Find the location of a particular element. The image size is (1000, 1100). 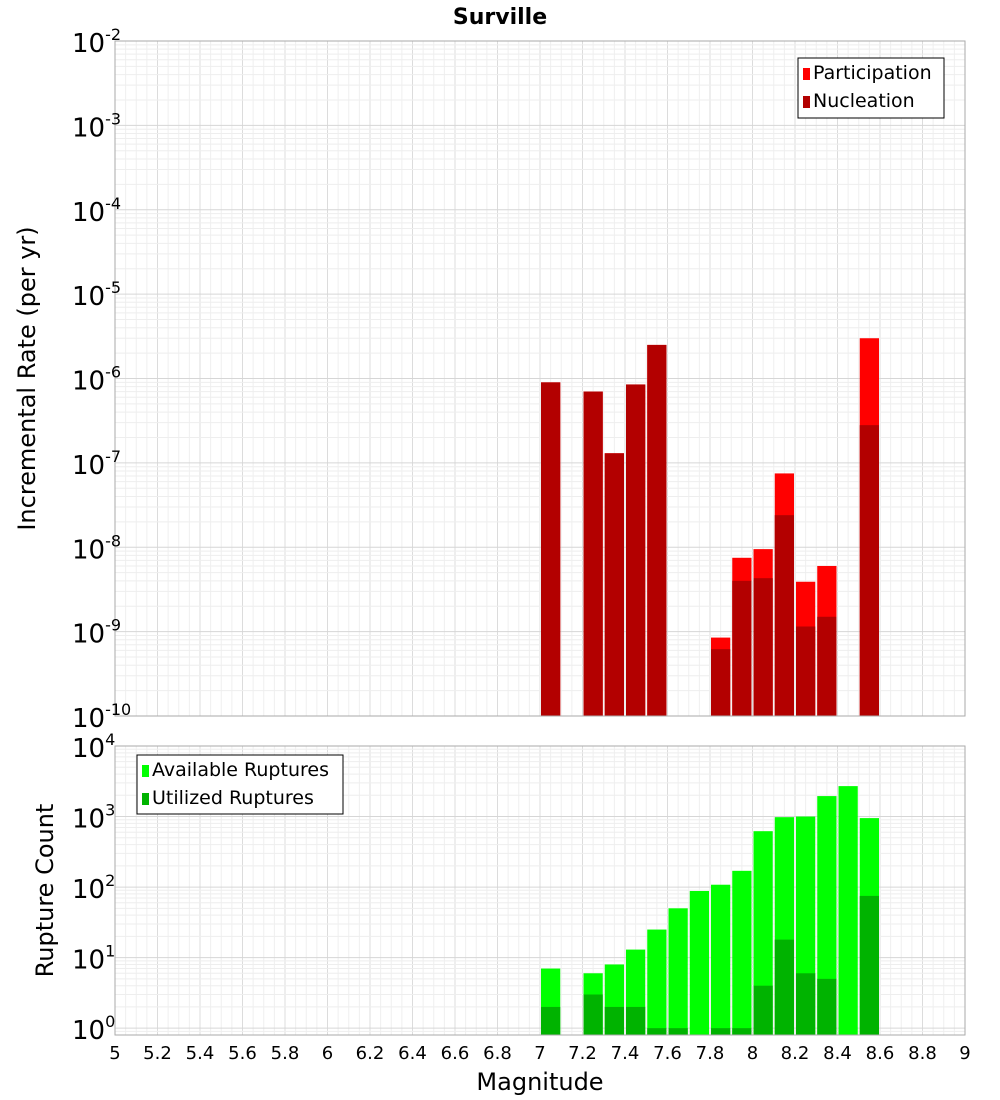

utilized-ruptures-series is located at coordinates (710, 965).